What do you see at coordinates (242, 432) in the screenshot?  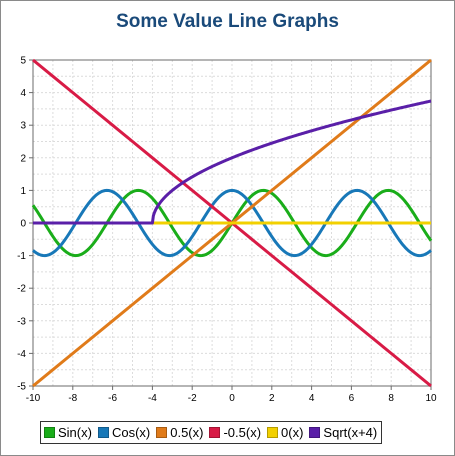 I see `legend-label: -0.5(x)` at bounding box center [242, 432].